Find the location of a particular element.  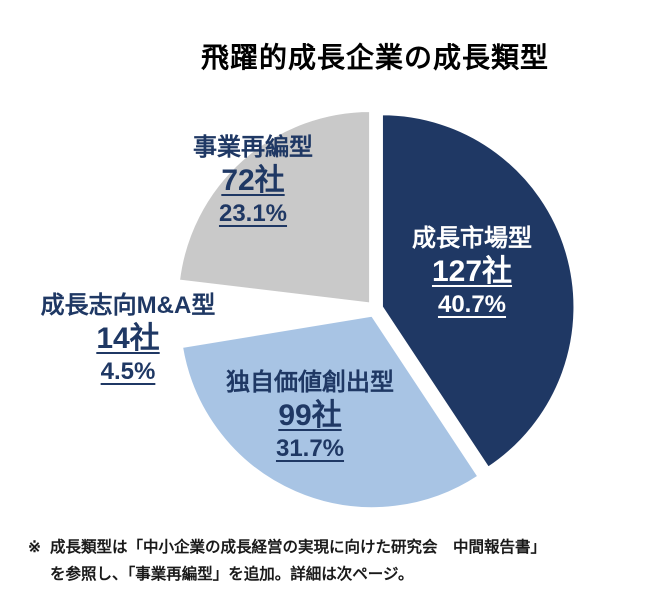

footnote-line1: 成長類型は「中小企業の成長経営の実現に向けた研究会 中間報告書」 is located at coordinates (298, 547).